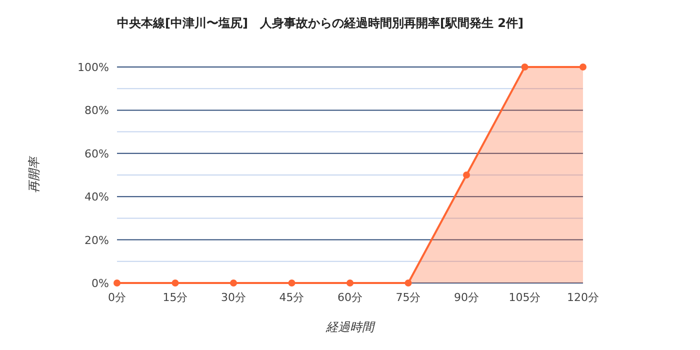 The height and width of the screenshot is (350, 700). What do you see at coordinates (233, 297) in the screenshot?
I see `x-tick-label: 30分` at bounding box center [233, 297].